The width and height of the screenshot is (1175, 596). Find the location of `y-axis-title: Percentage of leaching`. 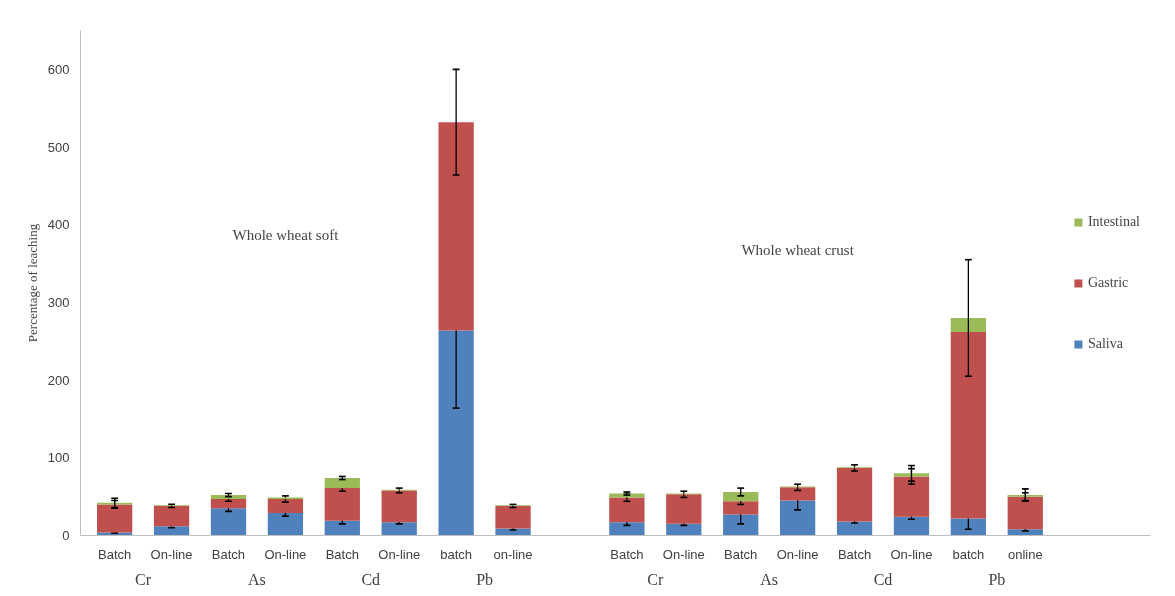

y-axis-title: Percentage of leaching is located at coordinates (32, 283).